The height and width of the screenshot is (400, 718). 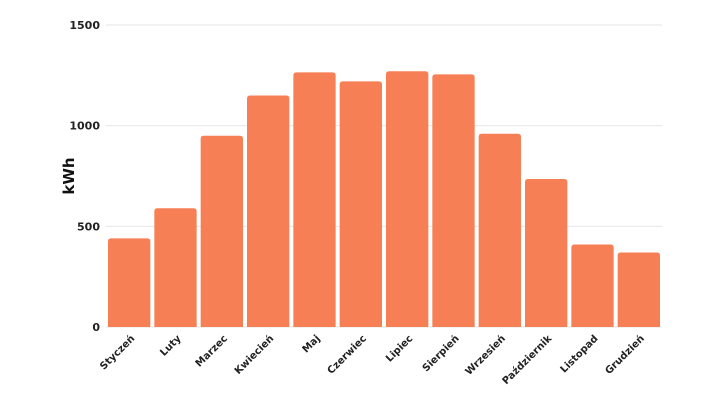 I want to click on x-tick-label: Grudzień, so click(x=625, y=355).